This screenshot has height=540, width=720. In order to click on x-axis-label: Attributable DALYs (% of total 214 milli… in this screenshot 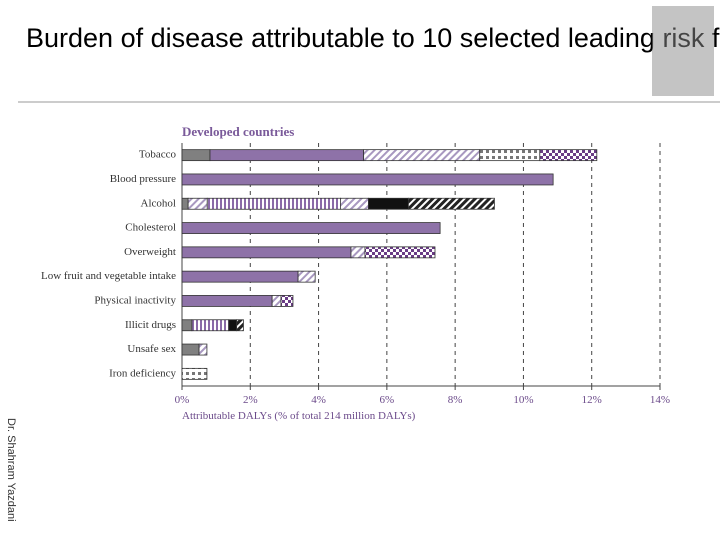, I will do `click(299, 416)`.